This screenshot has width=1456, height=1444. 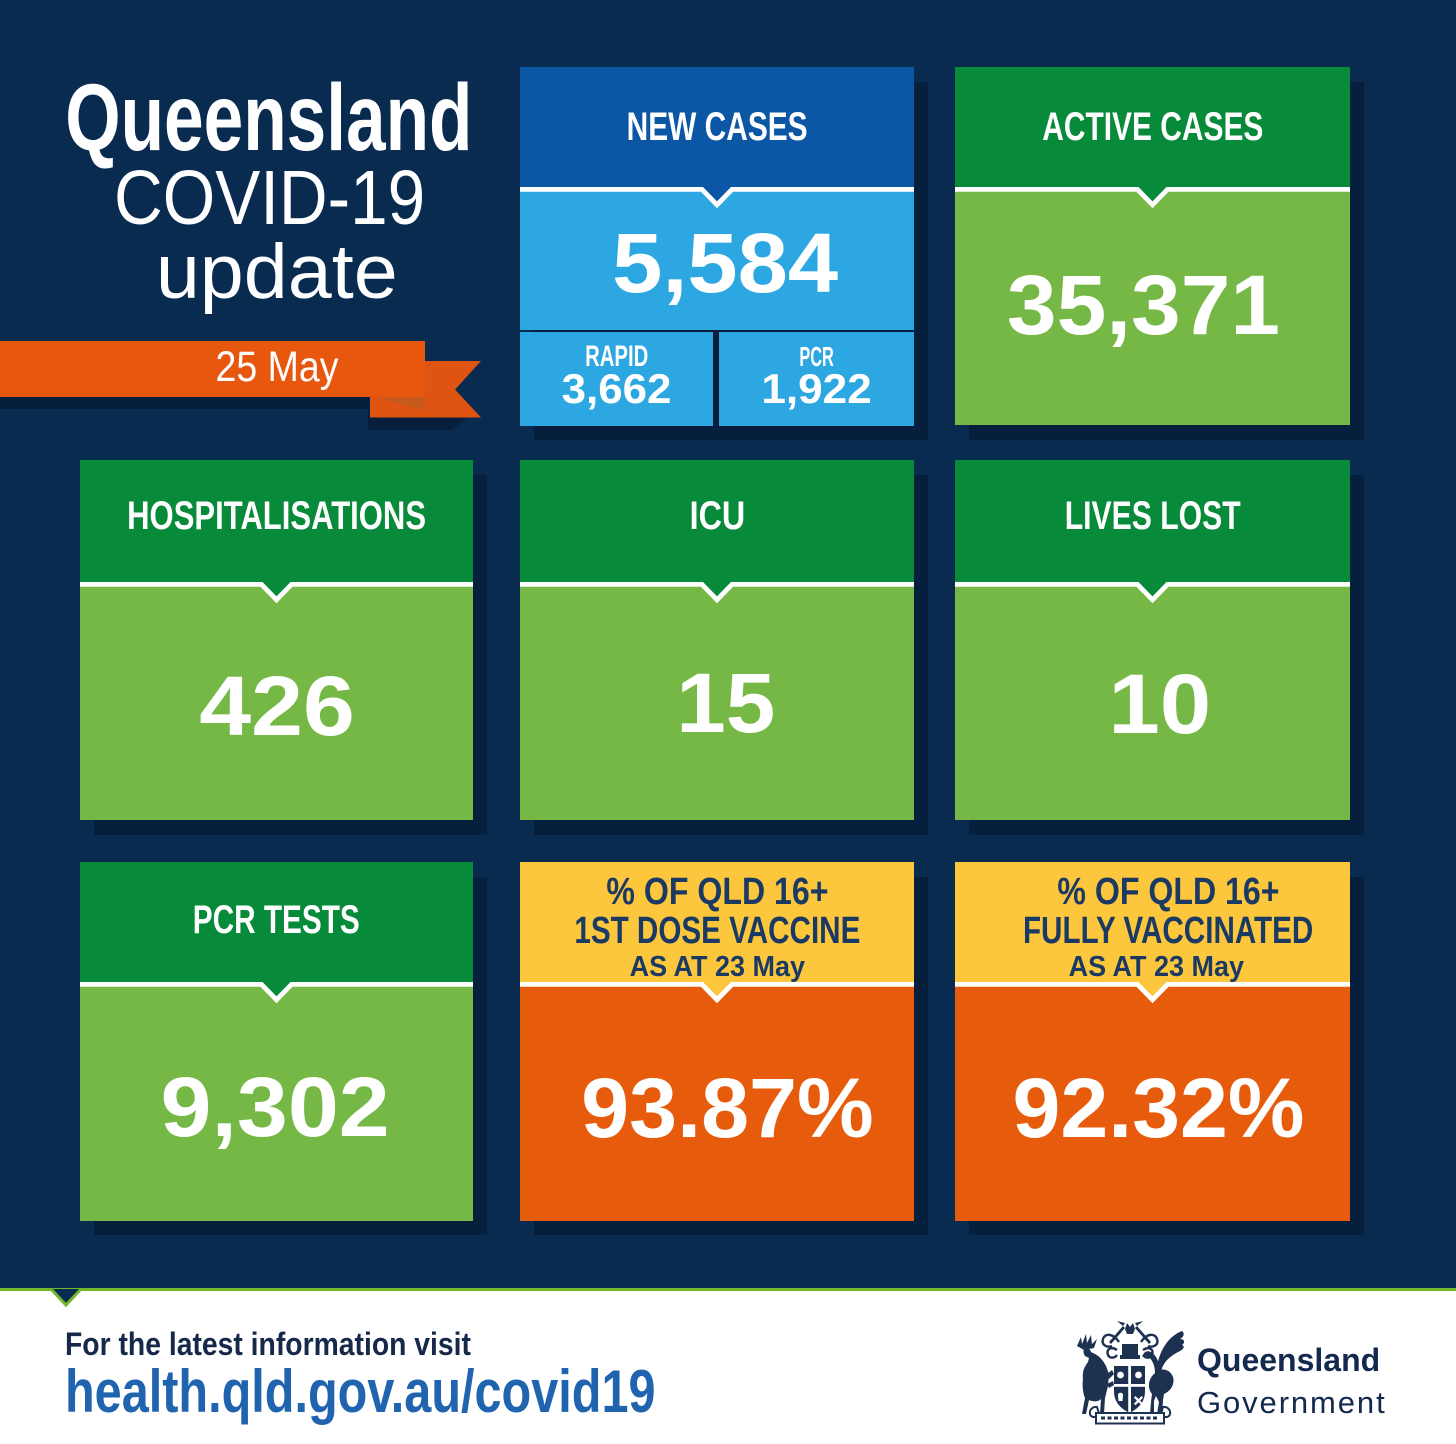 What do you see at coordinates (277, 367) in the screenshot?
I see `svg-text: 25 May` at bounding box center [277, 367].